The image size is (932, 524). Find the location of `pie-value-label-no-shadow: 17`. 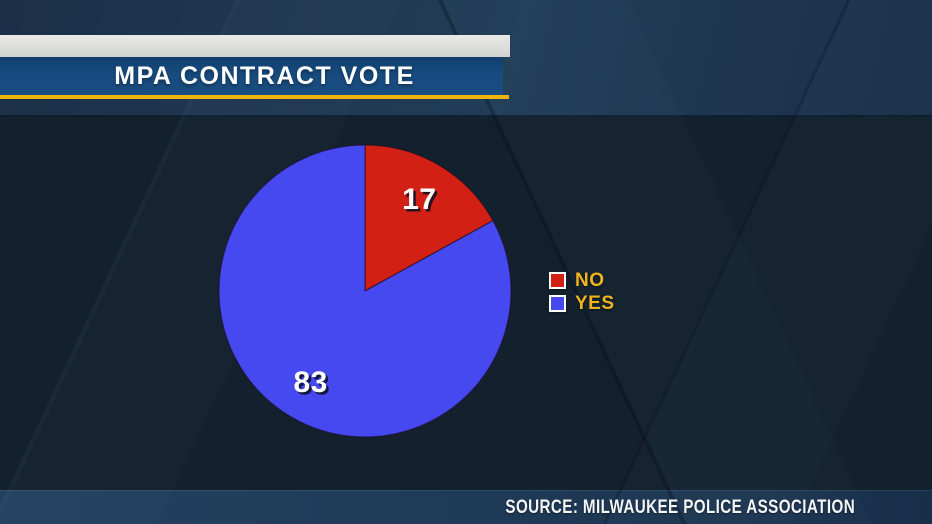

pie-value-label-no-shadow: 17 is located at coordinates (422, 201).